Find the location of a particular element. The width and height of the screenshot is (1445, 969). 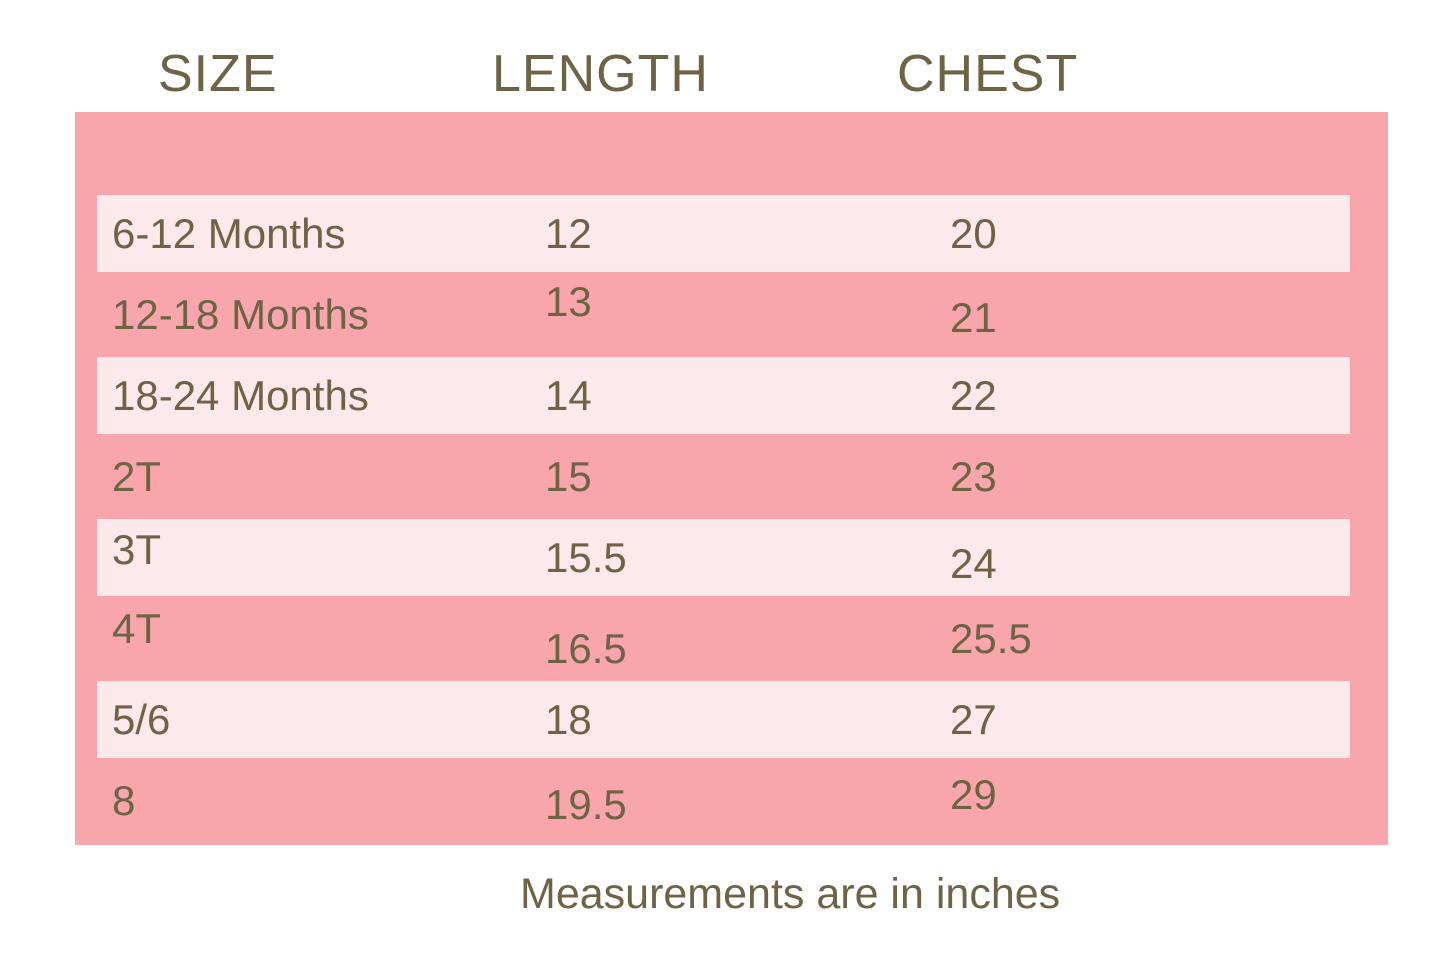

column-header-length: LENGTH is located at coordinates (600, 74).